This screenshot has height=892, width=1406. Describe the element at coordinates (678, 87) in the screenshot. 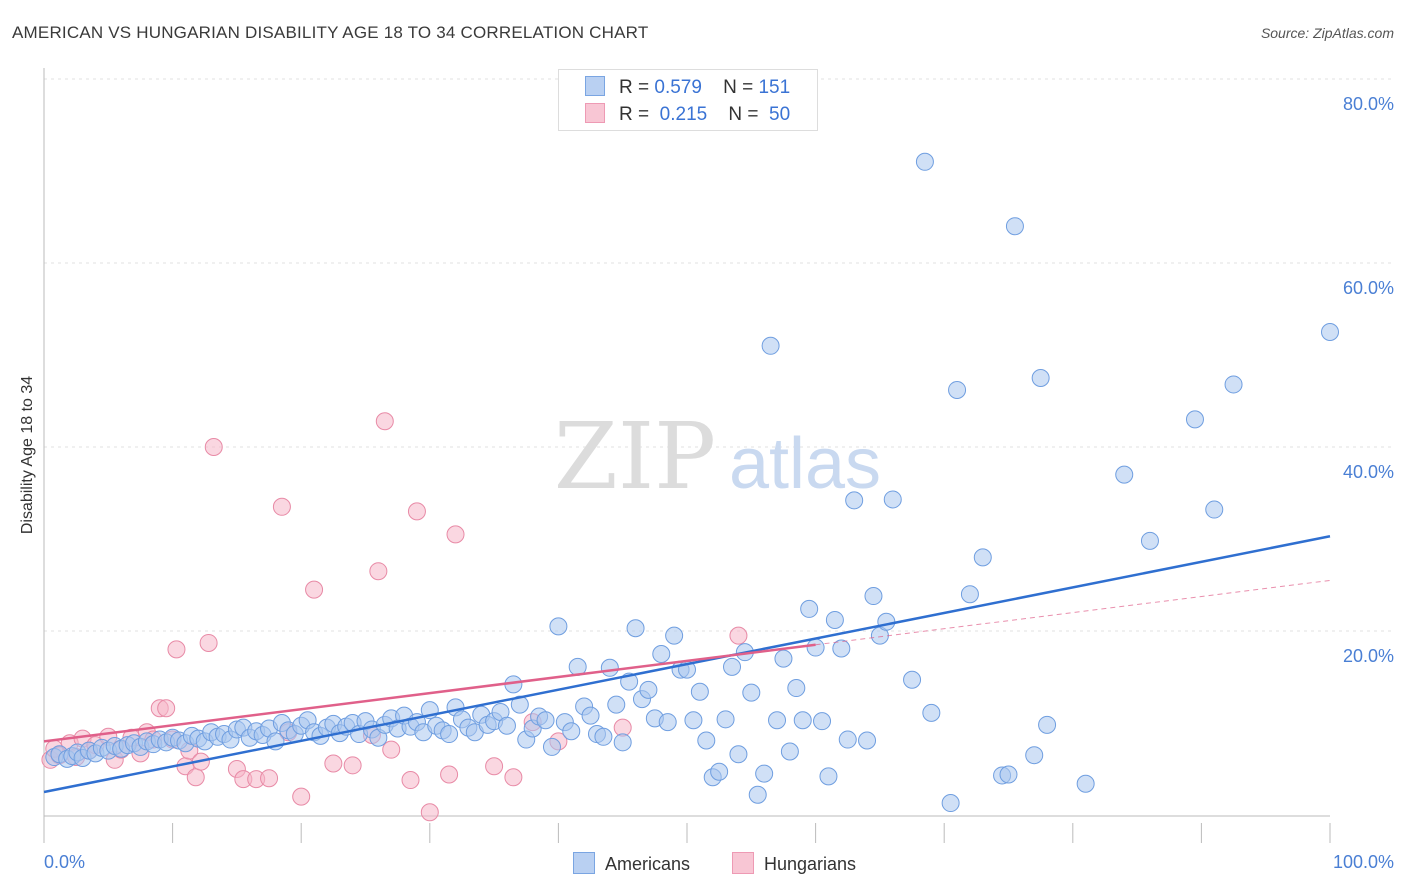

I see `legend-americans-r: 0.579` at that location.